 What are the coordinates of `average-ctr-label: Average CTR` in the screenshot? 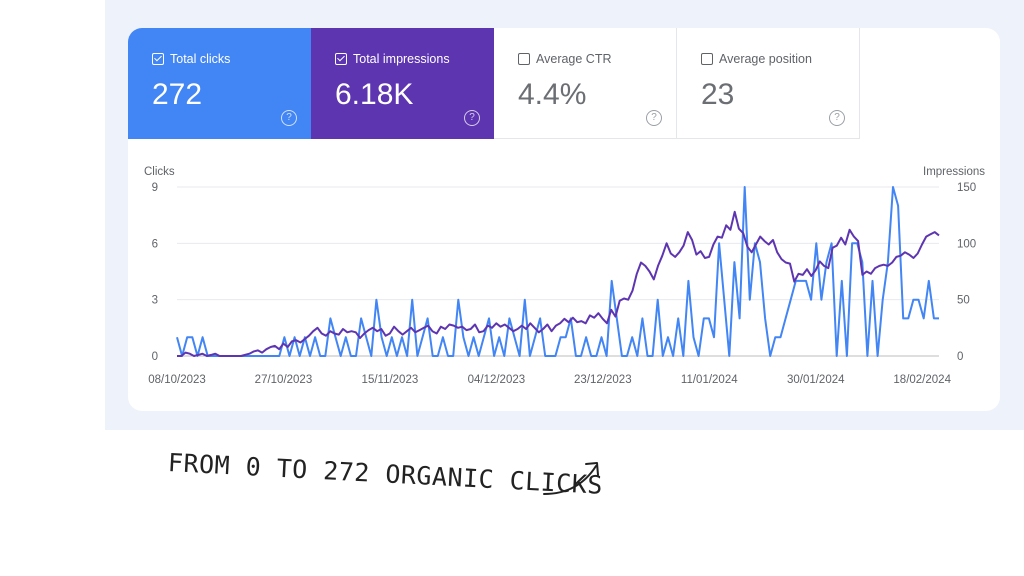 It's located at (574, 59).